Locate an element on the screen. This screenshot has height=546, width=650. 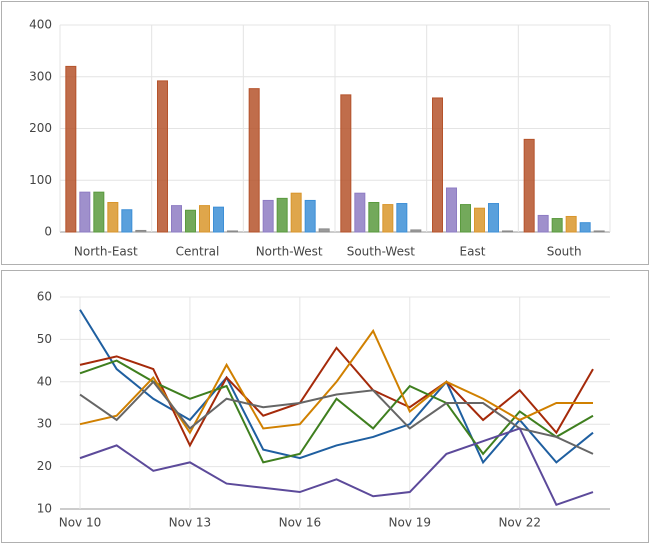
x-tick-label: North-West is located at coordinates (289, 252).